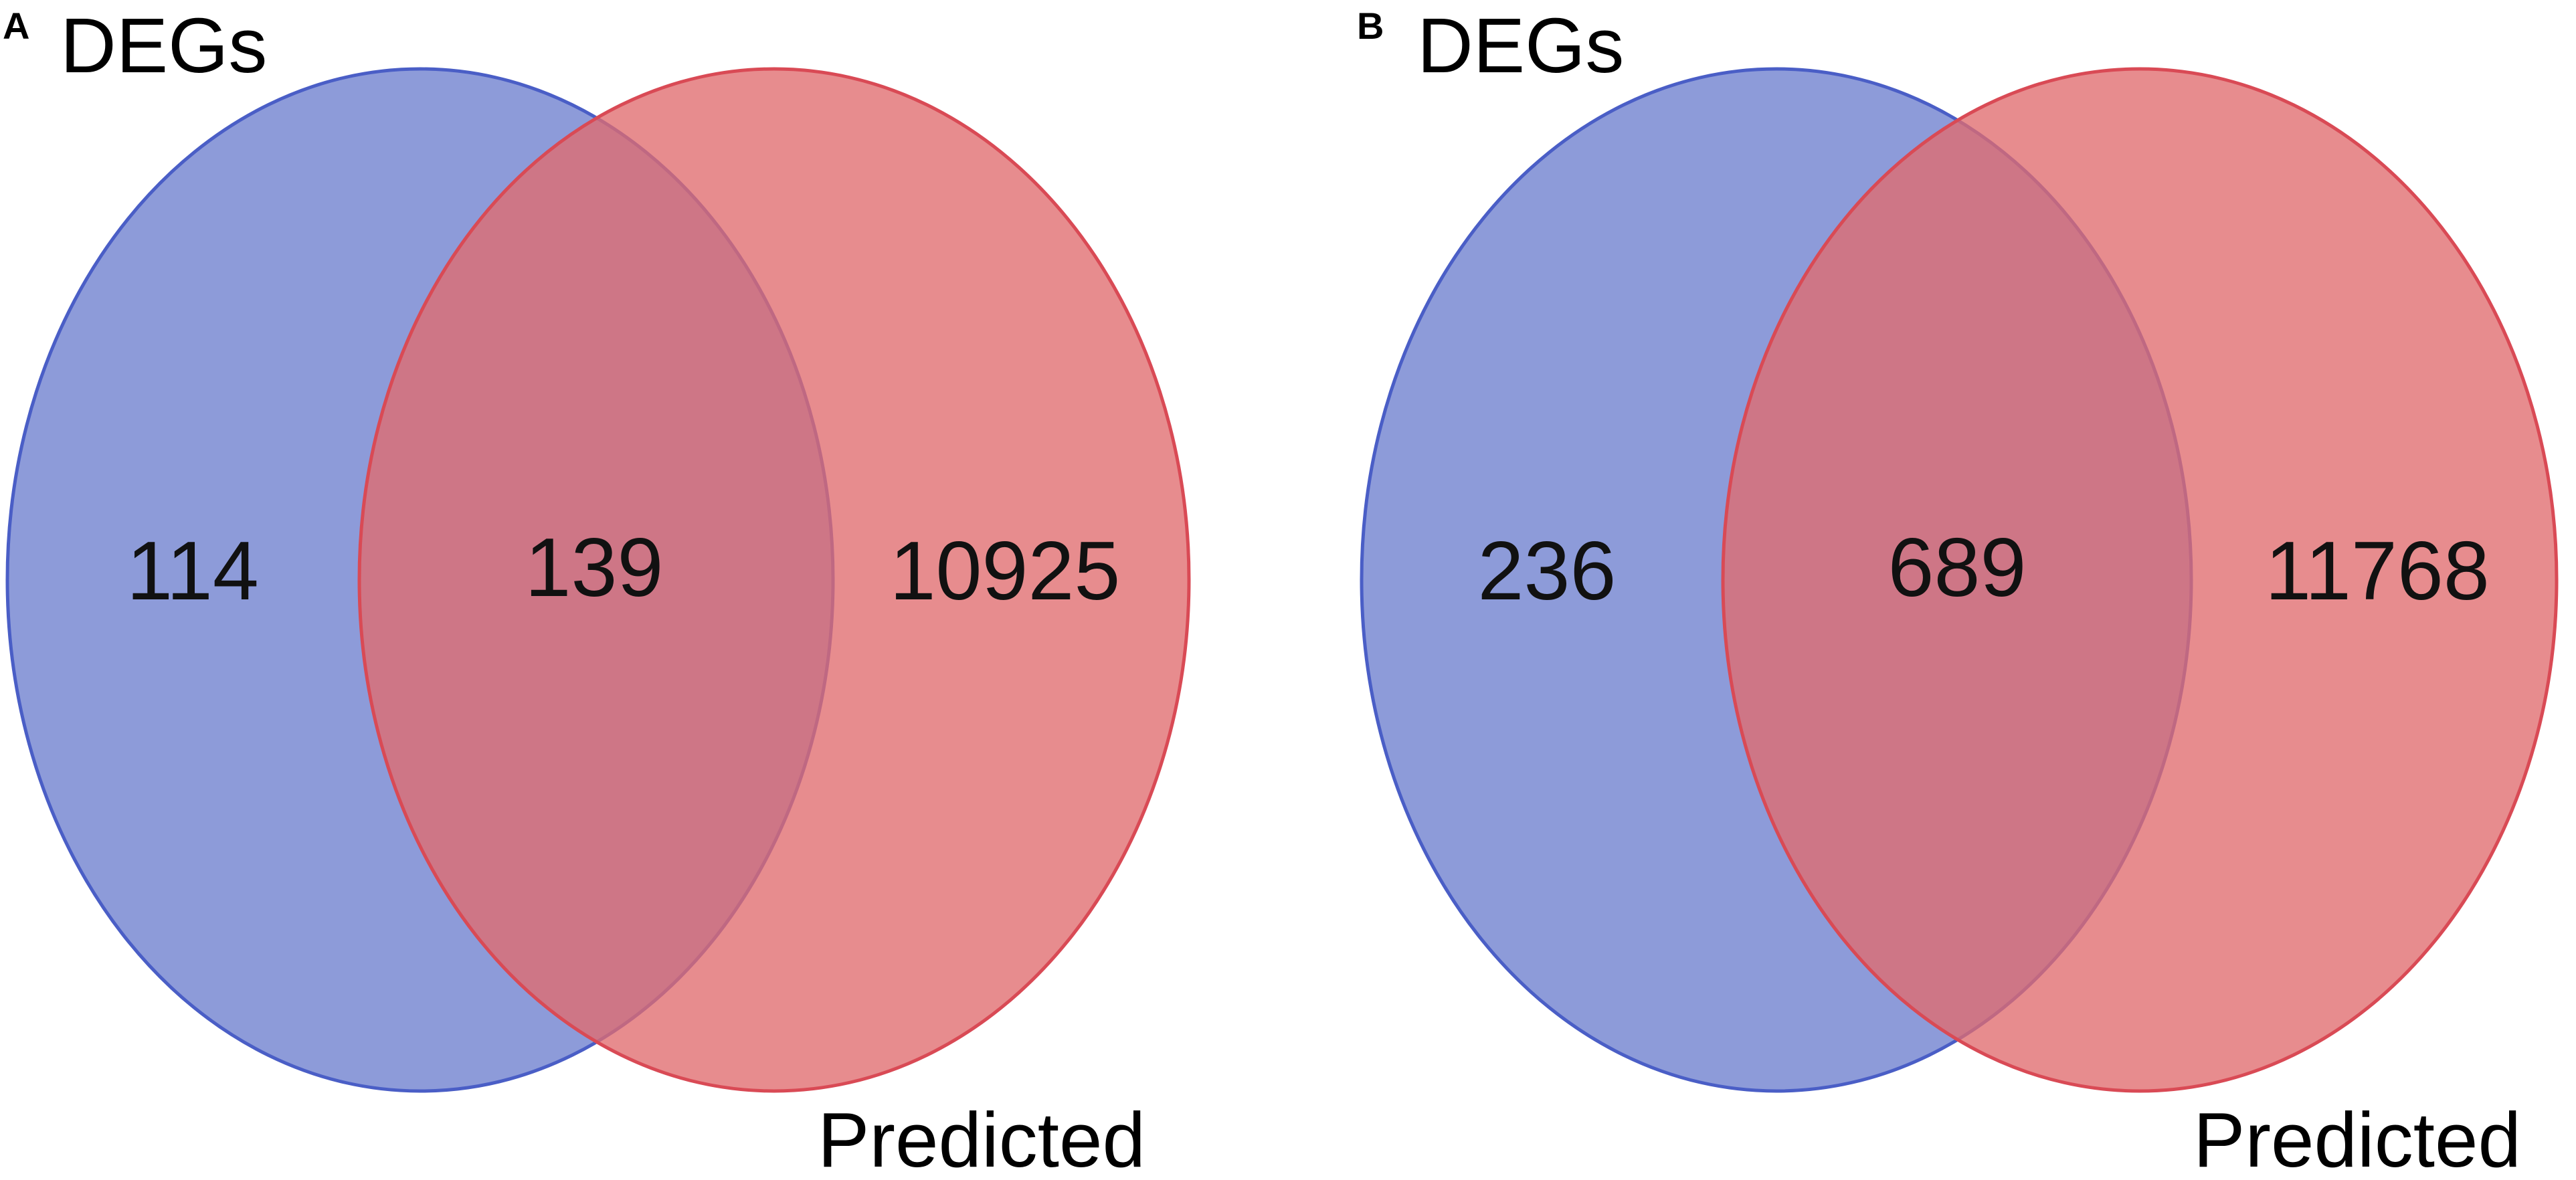 This screenshot has width=2576, height=1180. Describe the element at coordinates (2357, 1138) in the screenshot. I see `set-label-predicted-b: Predicted` at that location.